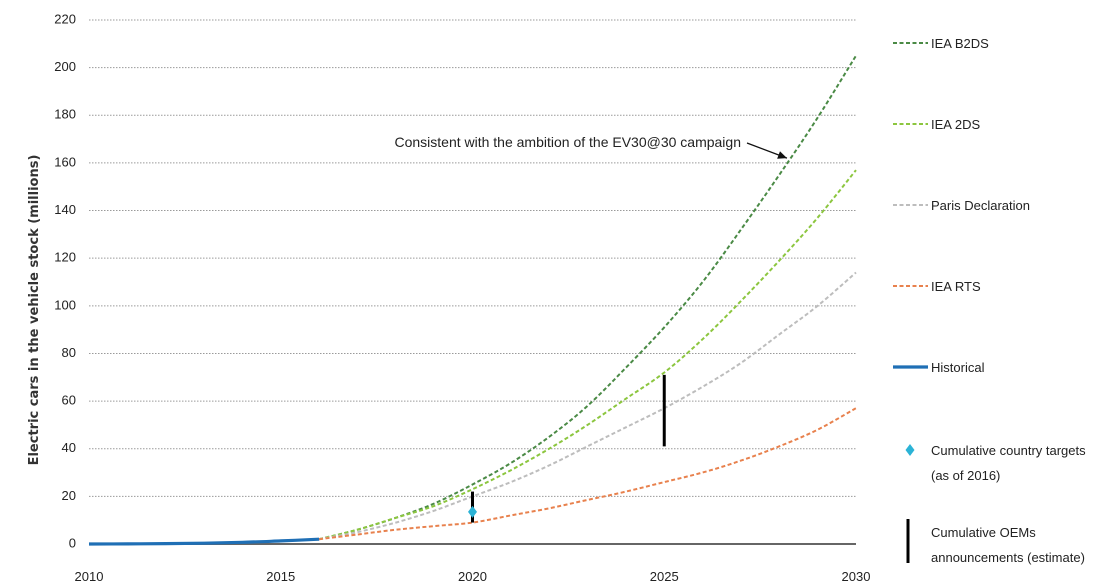  What do you see at coordinates (65, 209) in the screenshot?
I see `y-tick-label: 140` at bounding box center [65, 209].